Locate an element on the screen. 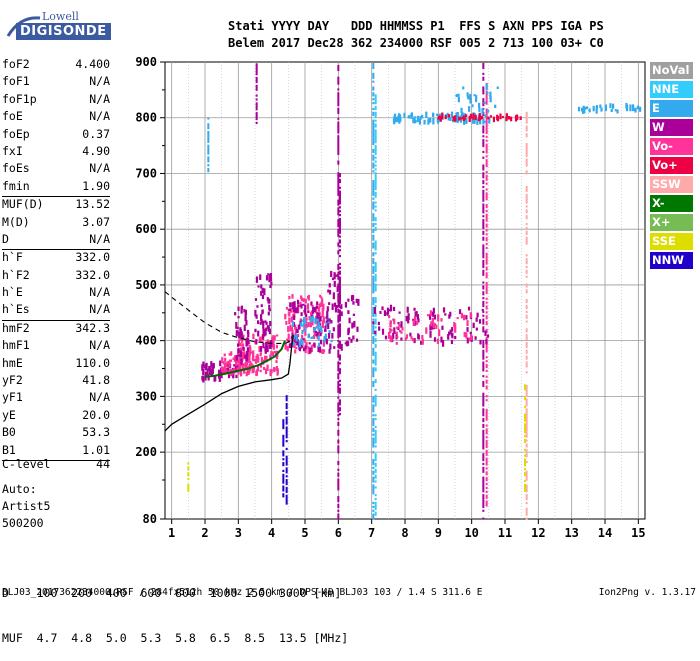  c-level-label: C-level is located at coordinates (26, 464).